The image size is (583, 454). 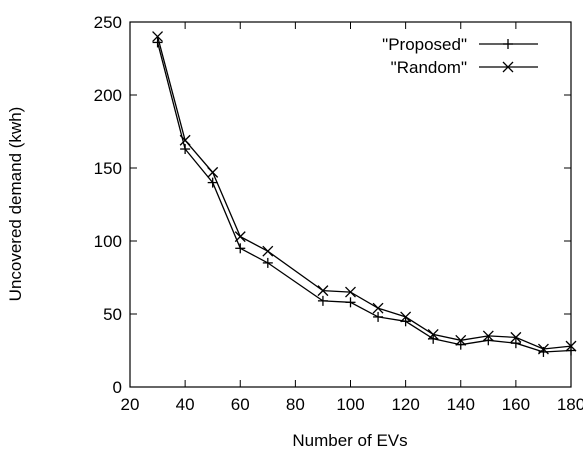 What do you see at coordinates (117, 387) in the screenshot?
I see `y-tick-label: 0` at bounding box center [117, 387].